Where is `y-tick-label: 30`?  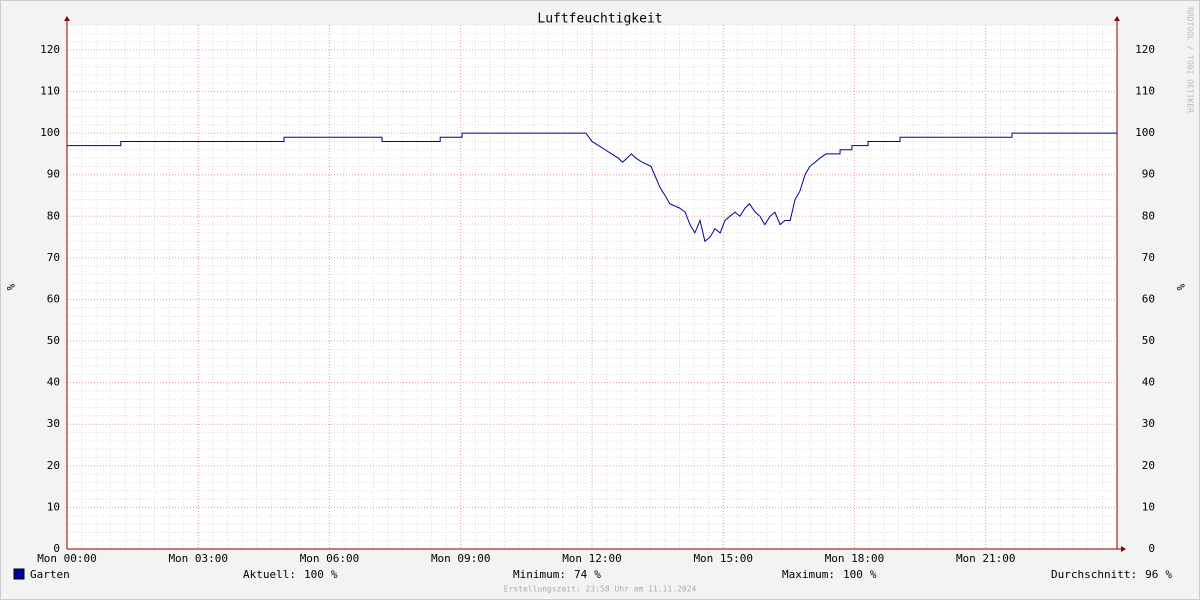 y-tick-label: 30 is located at coordinates (53, 423).